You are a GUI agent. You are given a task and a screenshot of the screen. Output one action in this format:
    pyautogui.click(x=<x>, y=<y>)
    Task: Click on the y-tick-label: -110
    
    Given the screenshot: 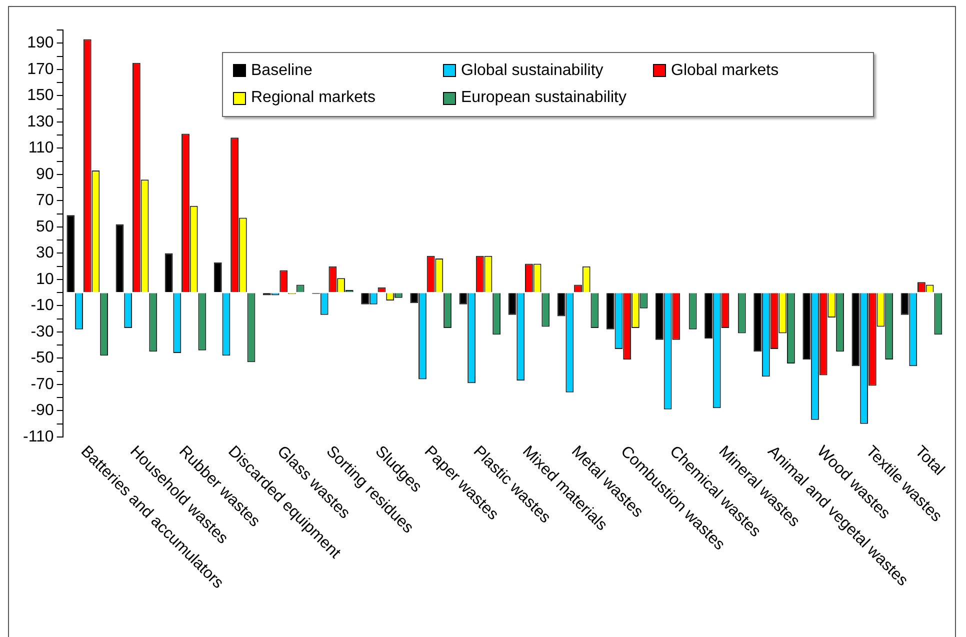 What is the action you would take?
    pyautogui.click(x=38, y=437)
    